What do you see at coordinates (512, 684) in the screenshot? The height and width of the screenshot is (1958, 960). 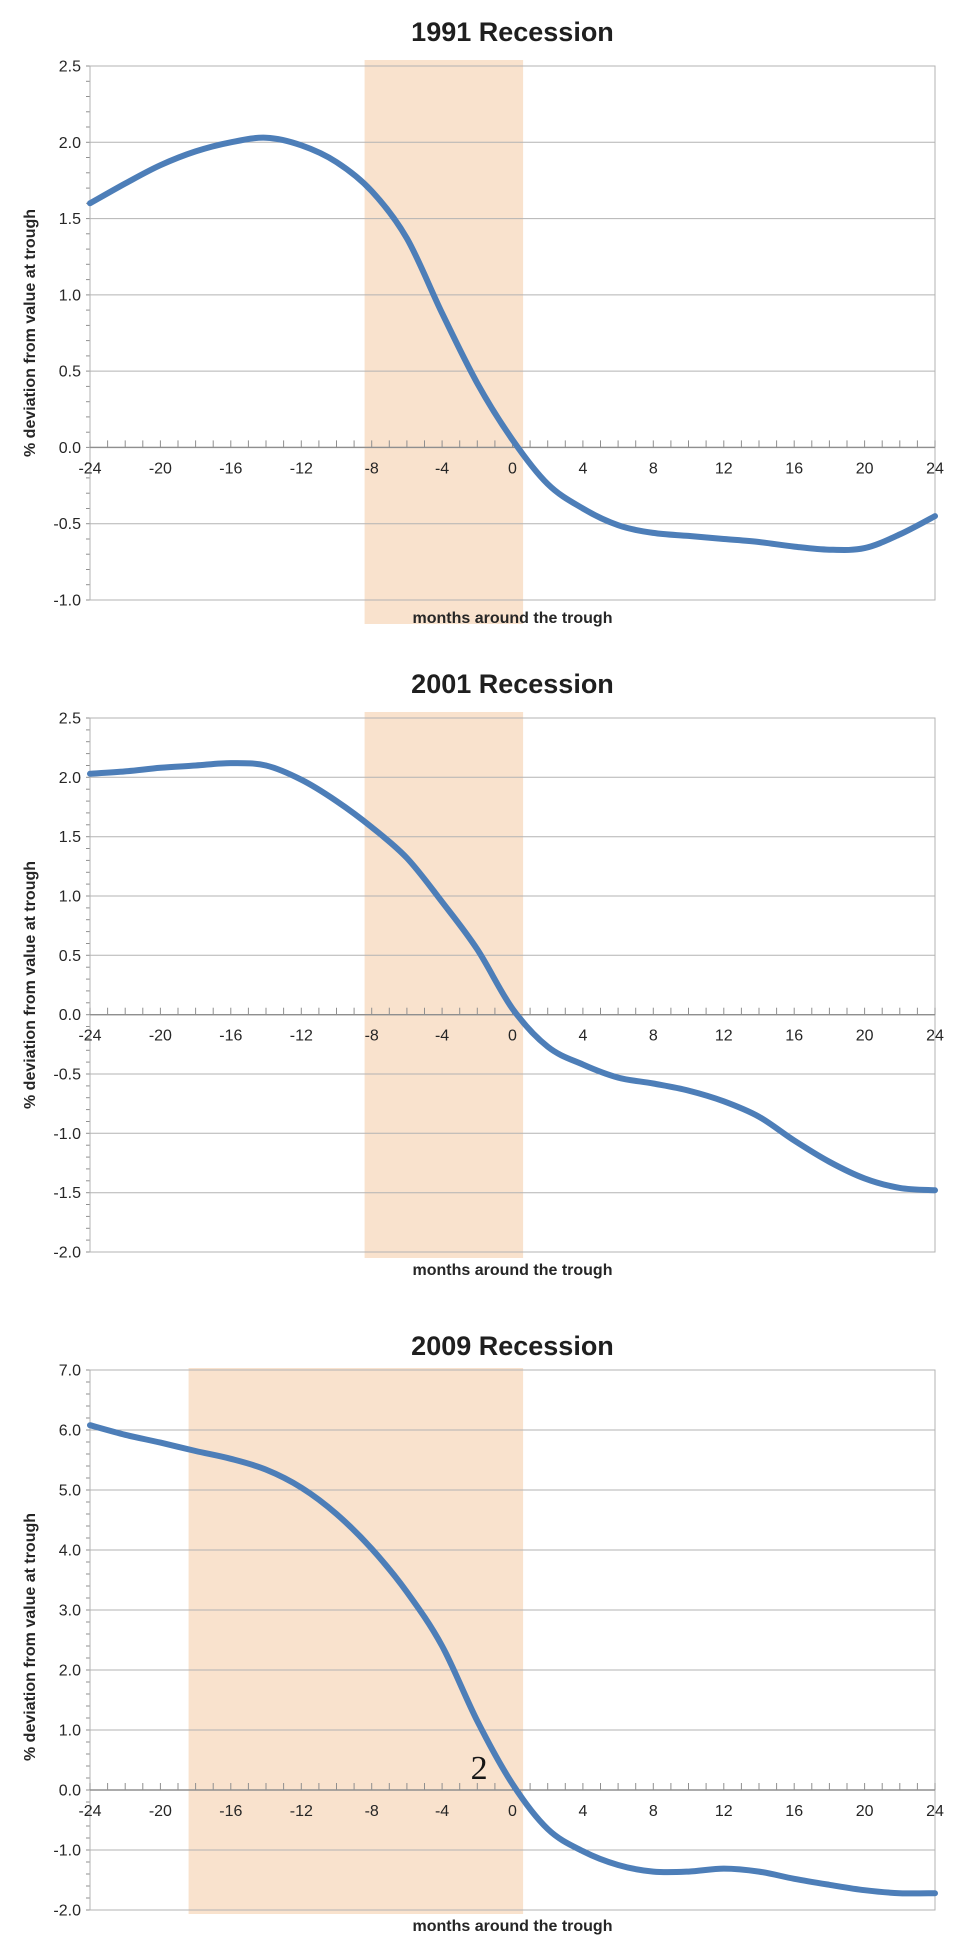 I see `chart-title-2001: 2001 Recession` at bounding box center [512, 684].